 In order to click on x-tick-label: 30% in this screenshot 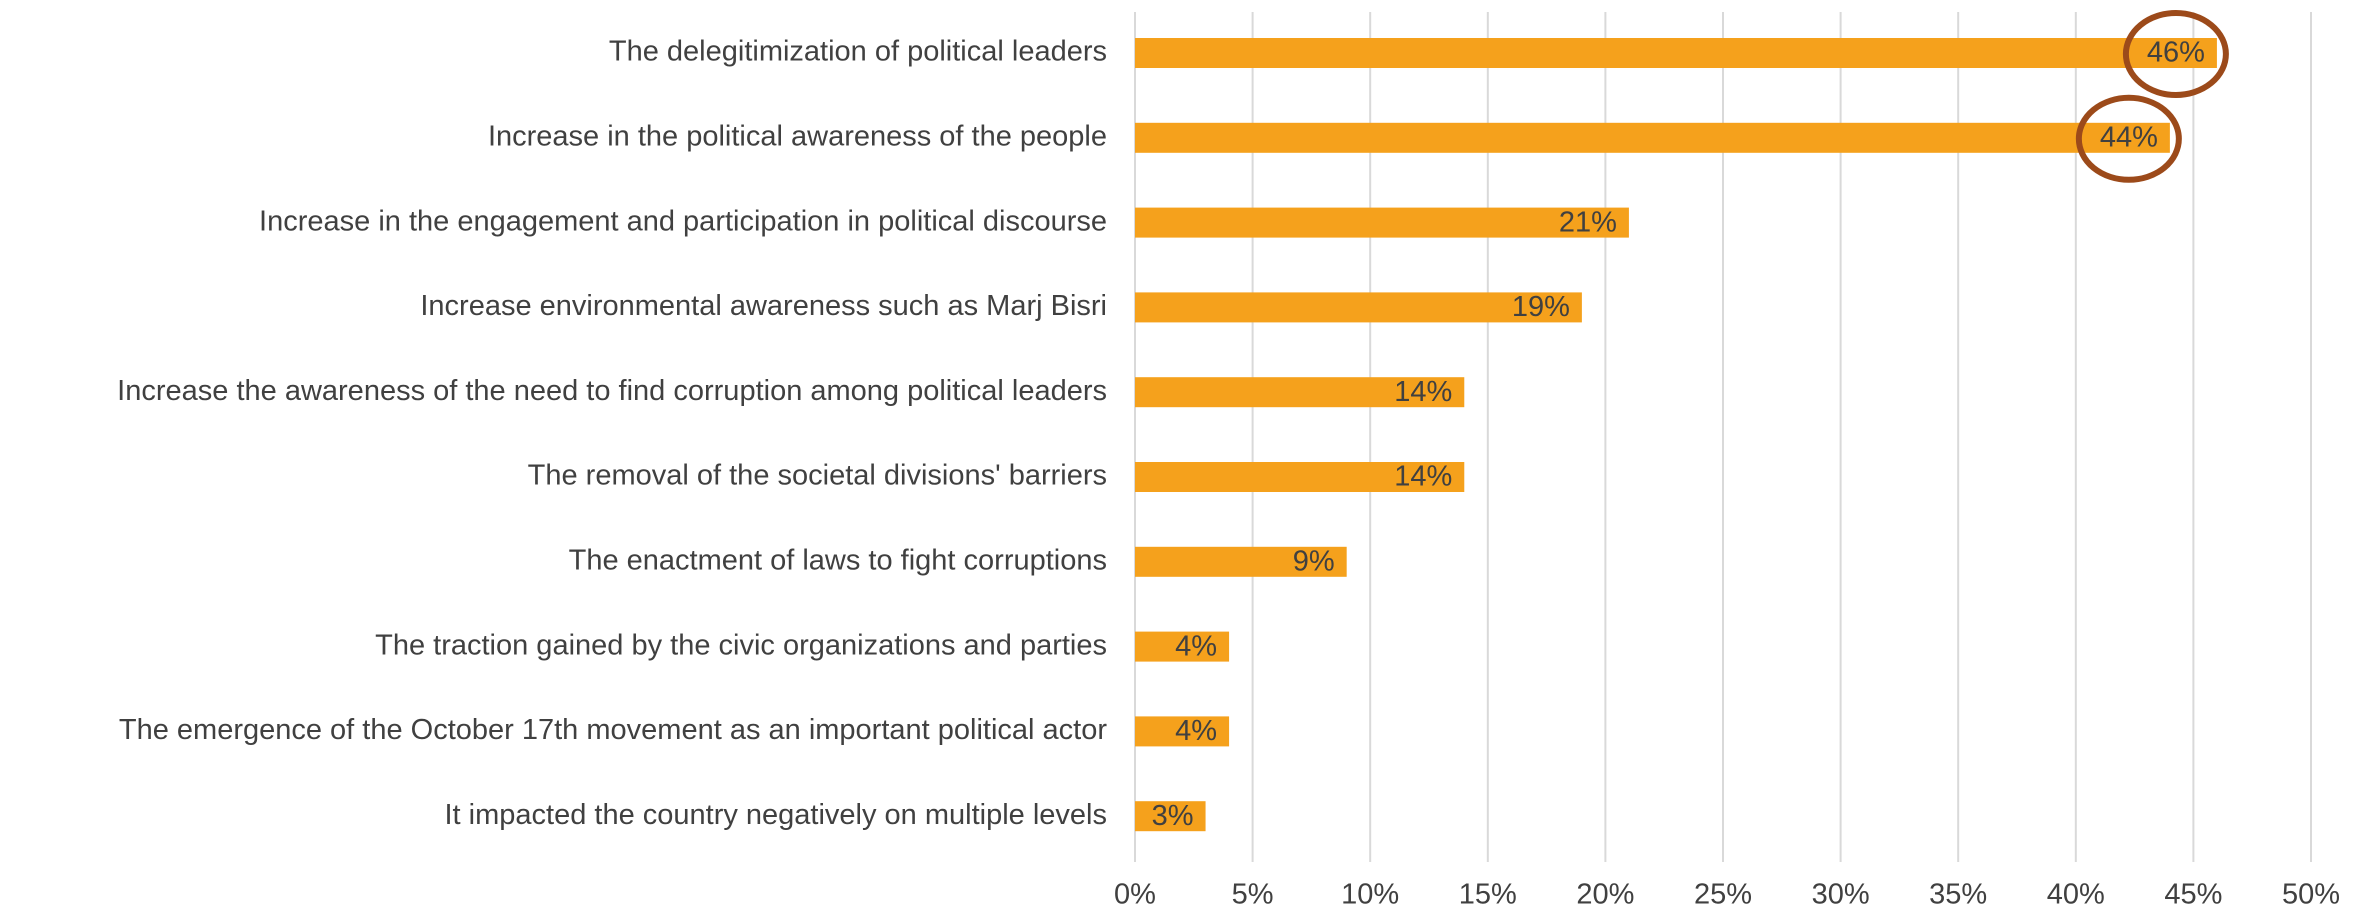, I will do `click(1841, 893)`.